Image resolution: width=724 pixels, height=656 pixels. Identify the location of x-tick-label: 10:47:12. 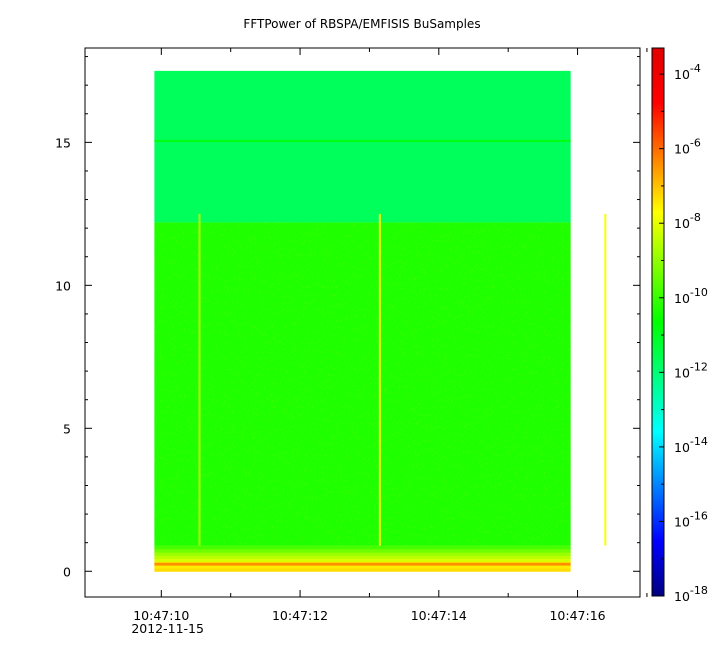
(300, 615).